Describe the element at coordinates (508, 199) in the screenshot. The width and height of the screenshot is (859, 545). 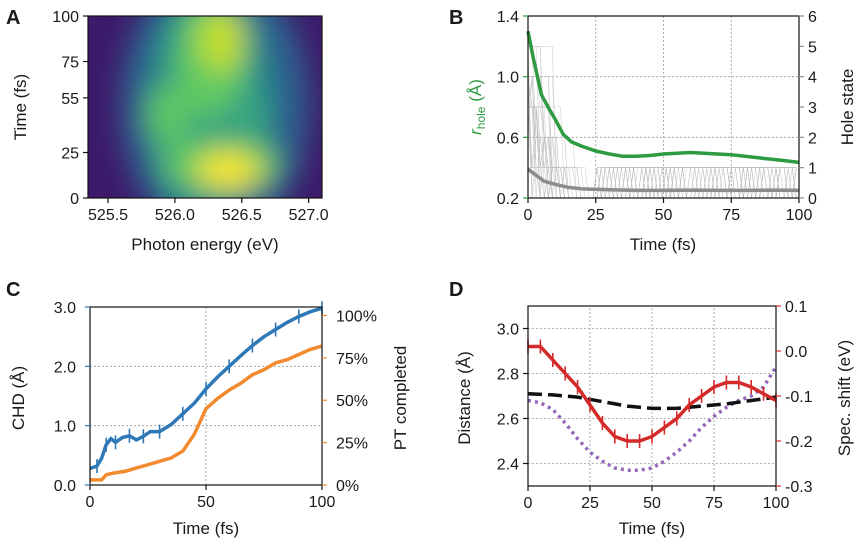
I see `b-ytick-label-left: 0.2` at that location.